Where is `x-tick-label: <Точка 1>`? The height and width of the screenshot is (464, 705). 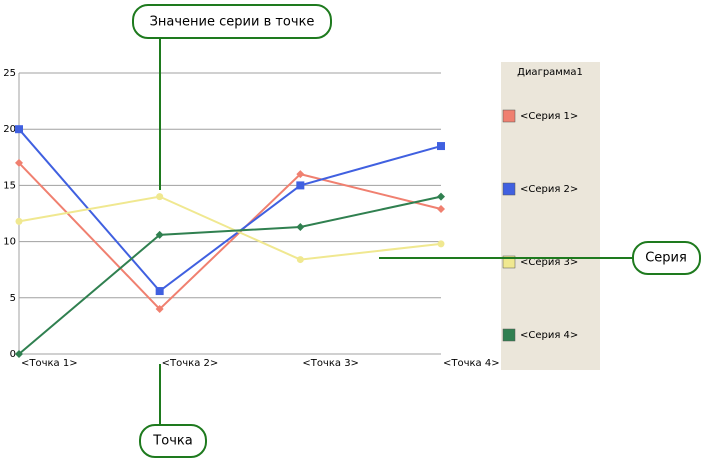
x-tick-label: <Точка 1> is located at coordinates (49, 363).